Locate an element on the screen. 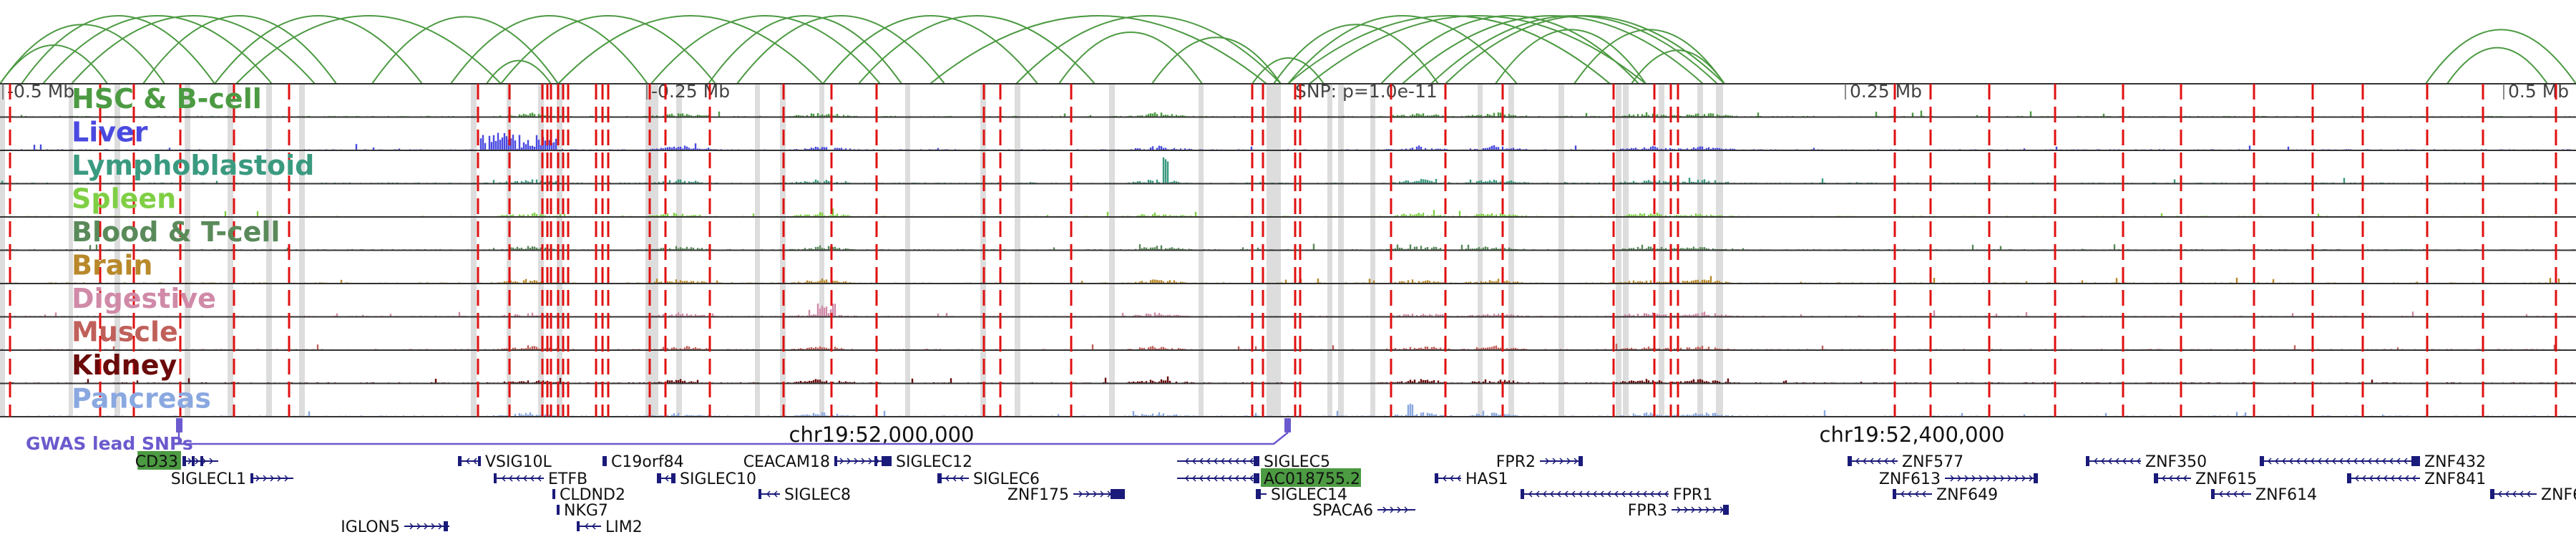  gene-fpr2: FPR2 is located at coordinates (1539, 462).